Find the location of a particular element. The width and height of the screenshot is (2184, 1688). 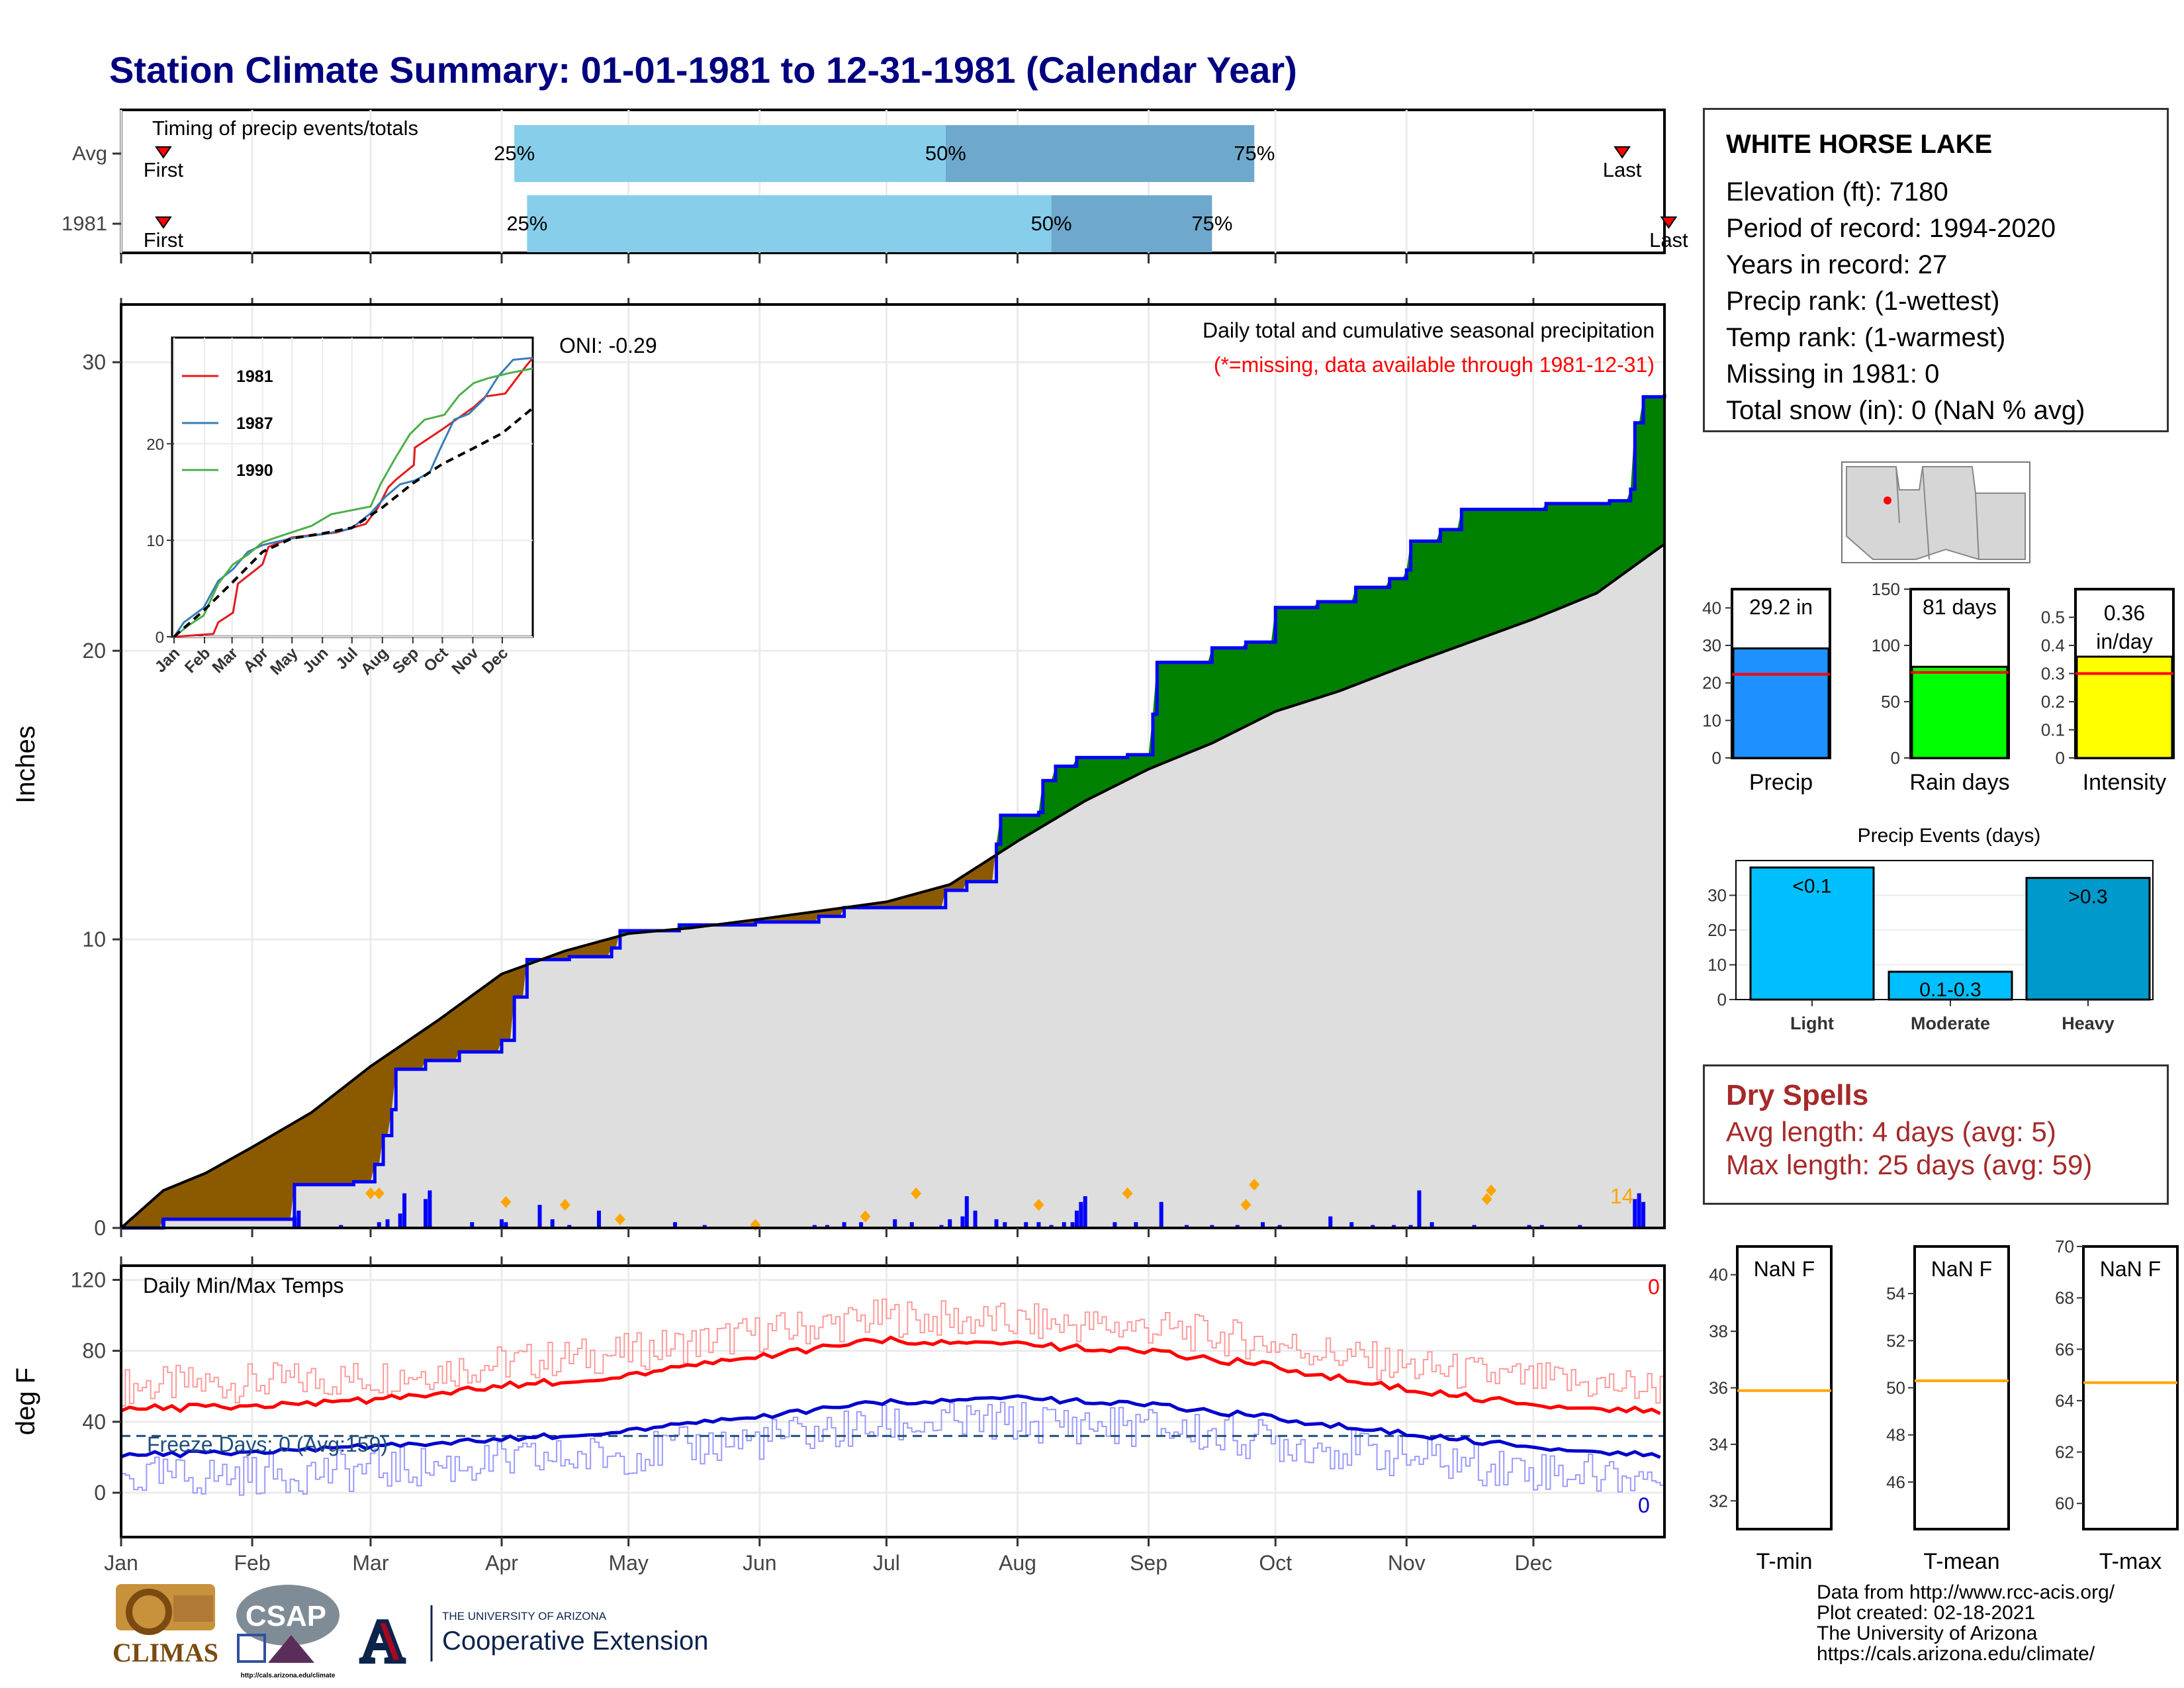

normal-tmax-line is located at coordinates (890, 1375).